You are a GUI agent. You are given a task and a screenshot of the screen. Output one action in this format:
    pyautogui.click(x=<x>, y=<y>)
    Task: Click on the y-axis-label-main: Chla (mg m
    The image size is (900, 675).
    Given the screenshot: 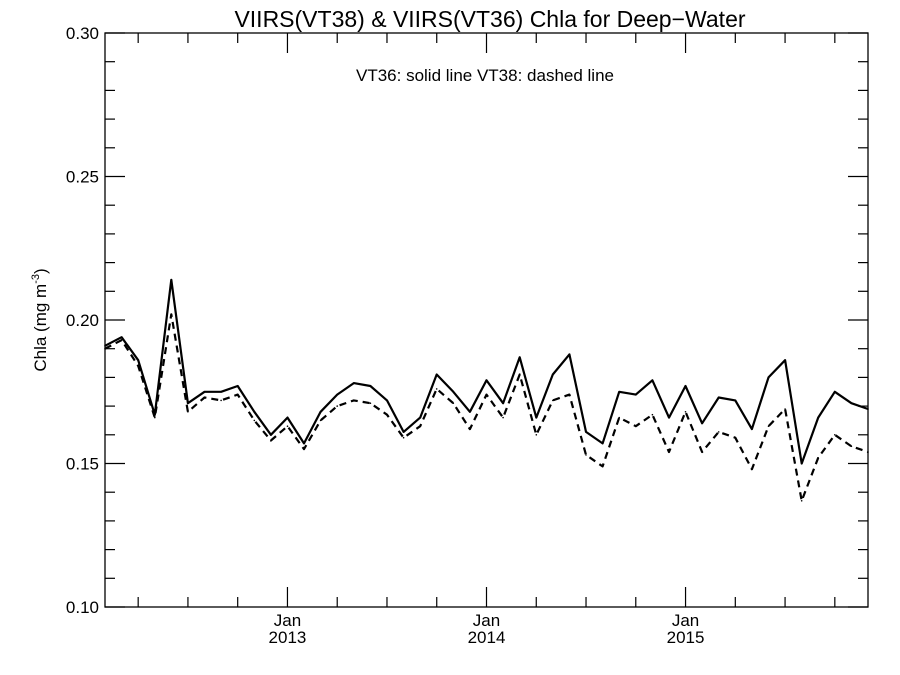 What is the action you would take?
    pyautogui.click(x=40, y=328)
    